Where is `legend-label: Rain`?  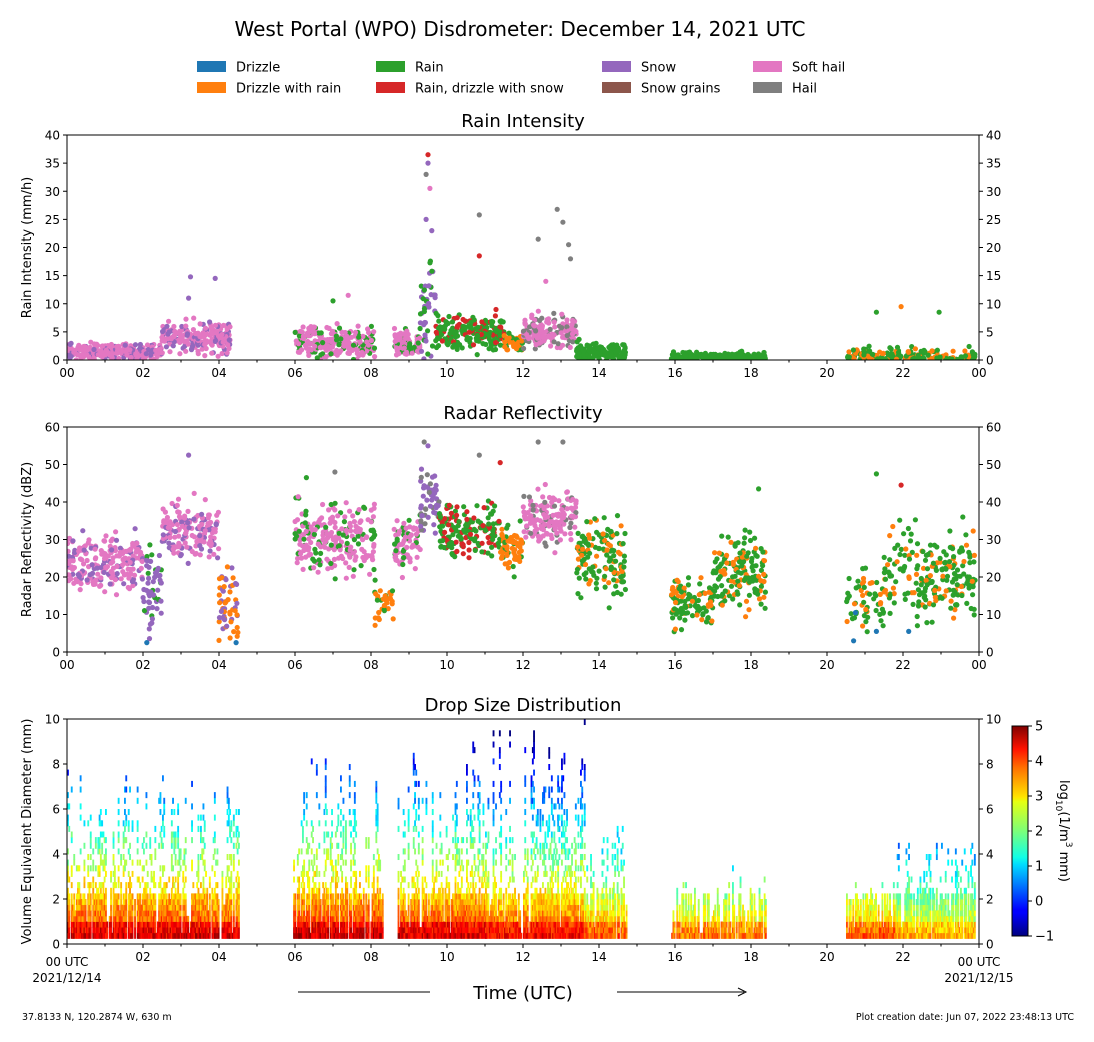
legend-label: Rain is located at coordinates (429, 68).